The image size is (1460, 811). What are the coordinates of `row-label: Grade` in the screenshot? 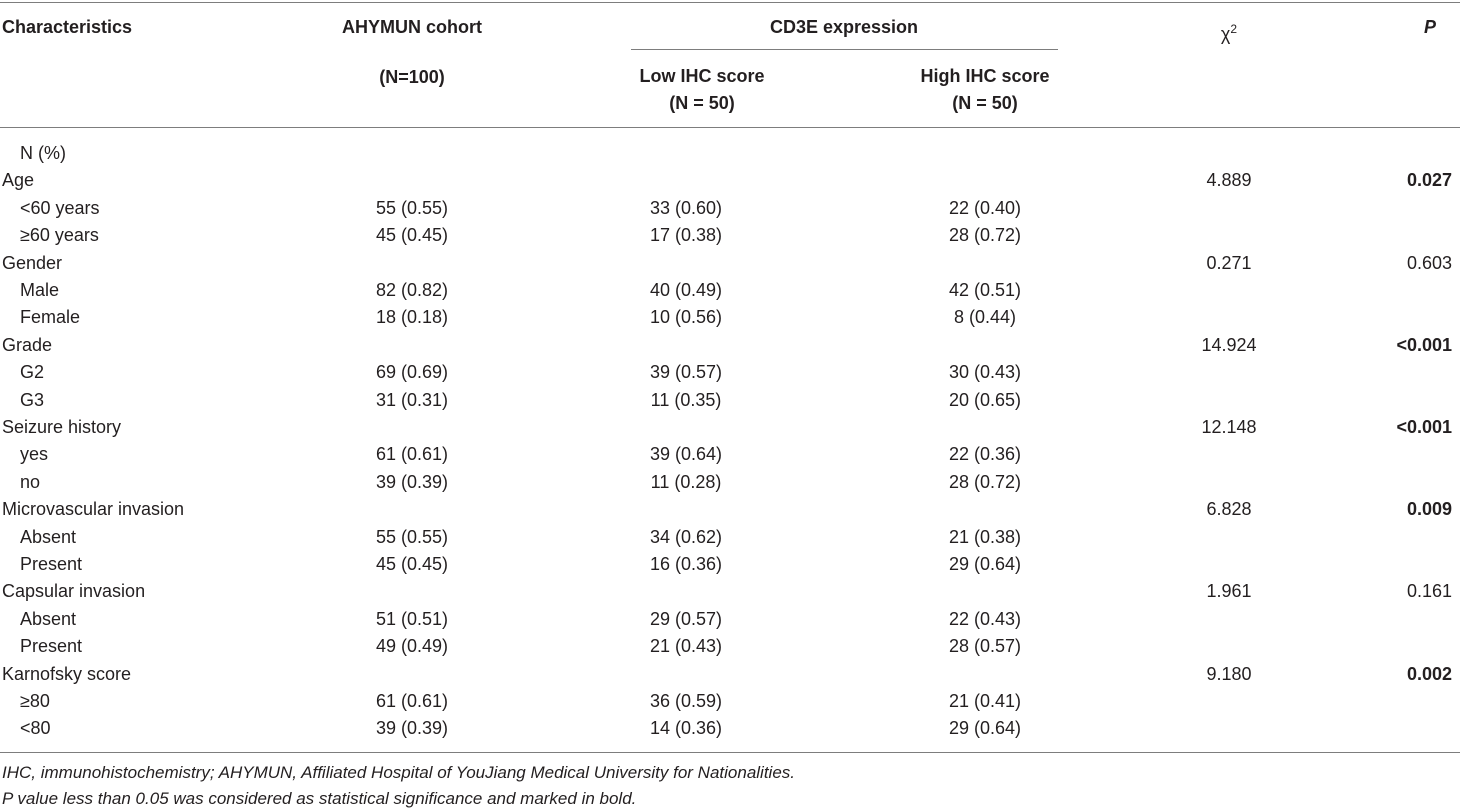 It's located at (27, 344).